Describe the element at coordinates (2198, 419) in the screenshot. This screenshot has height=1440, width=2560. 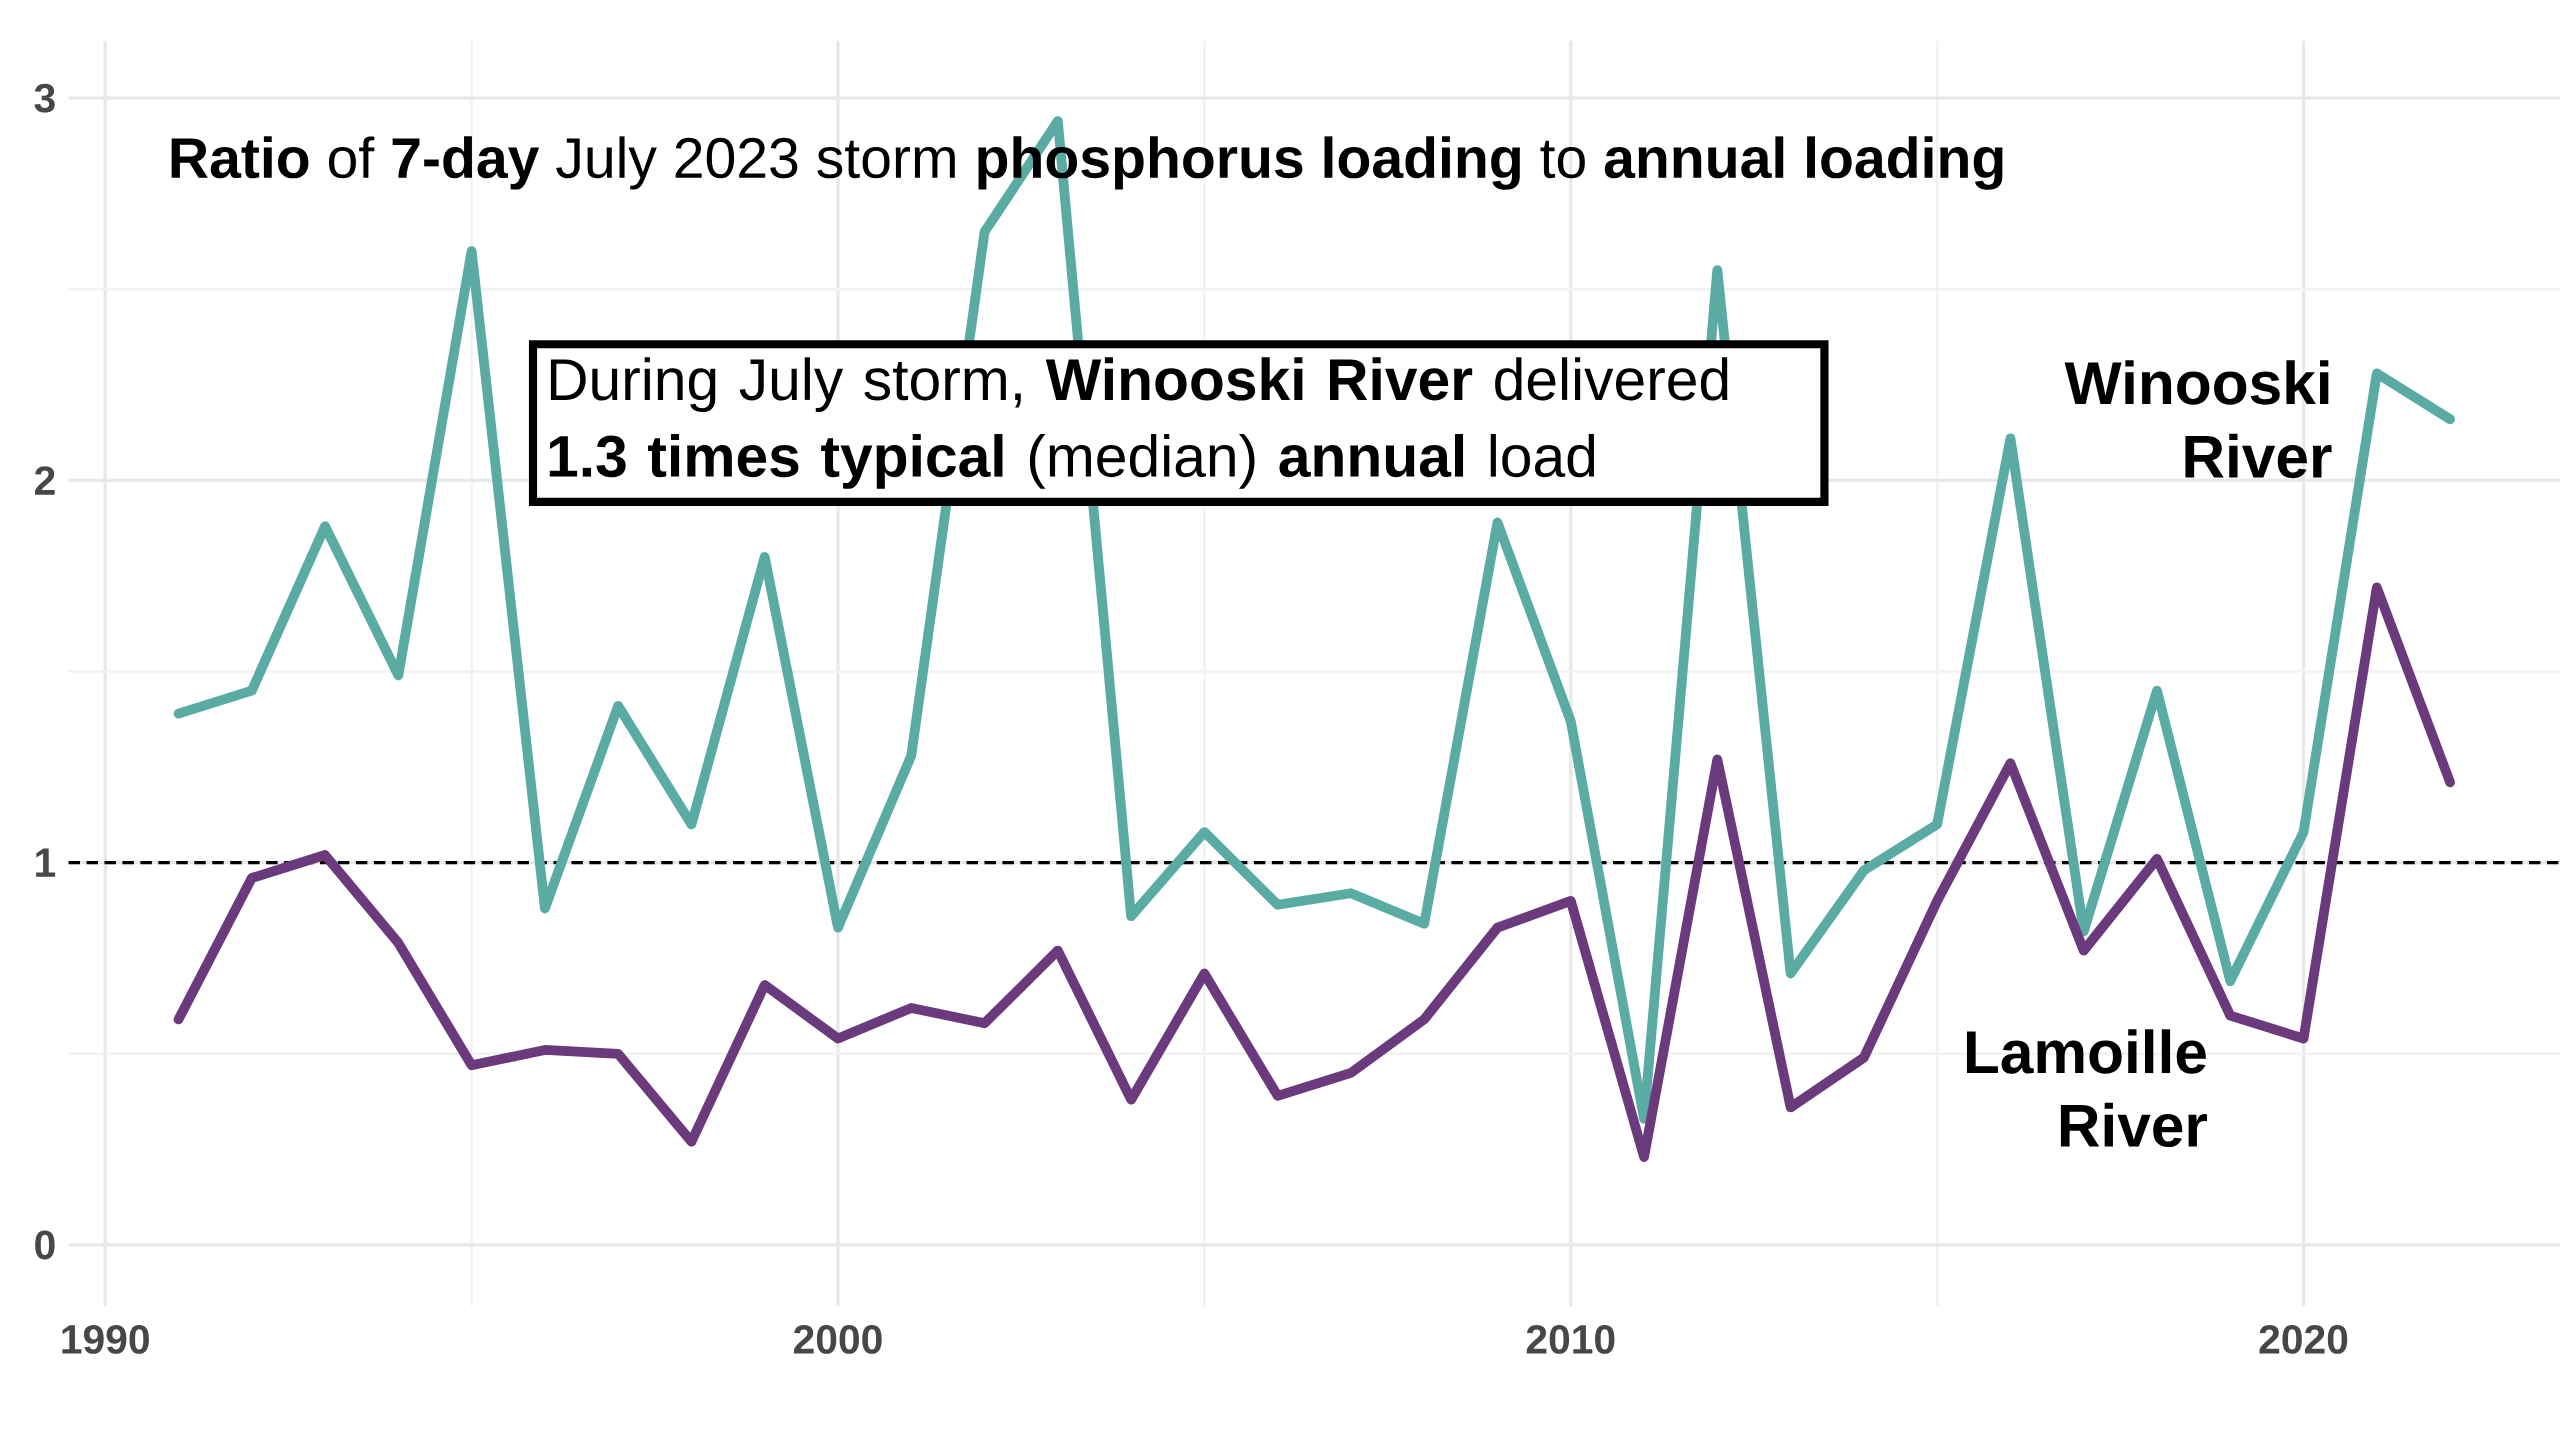
I see `series-label: Winooski River` at that location.